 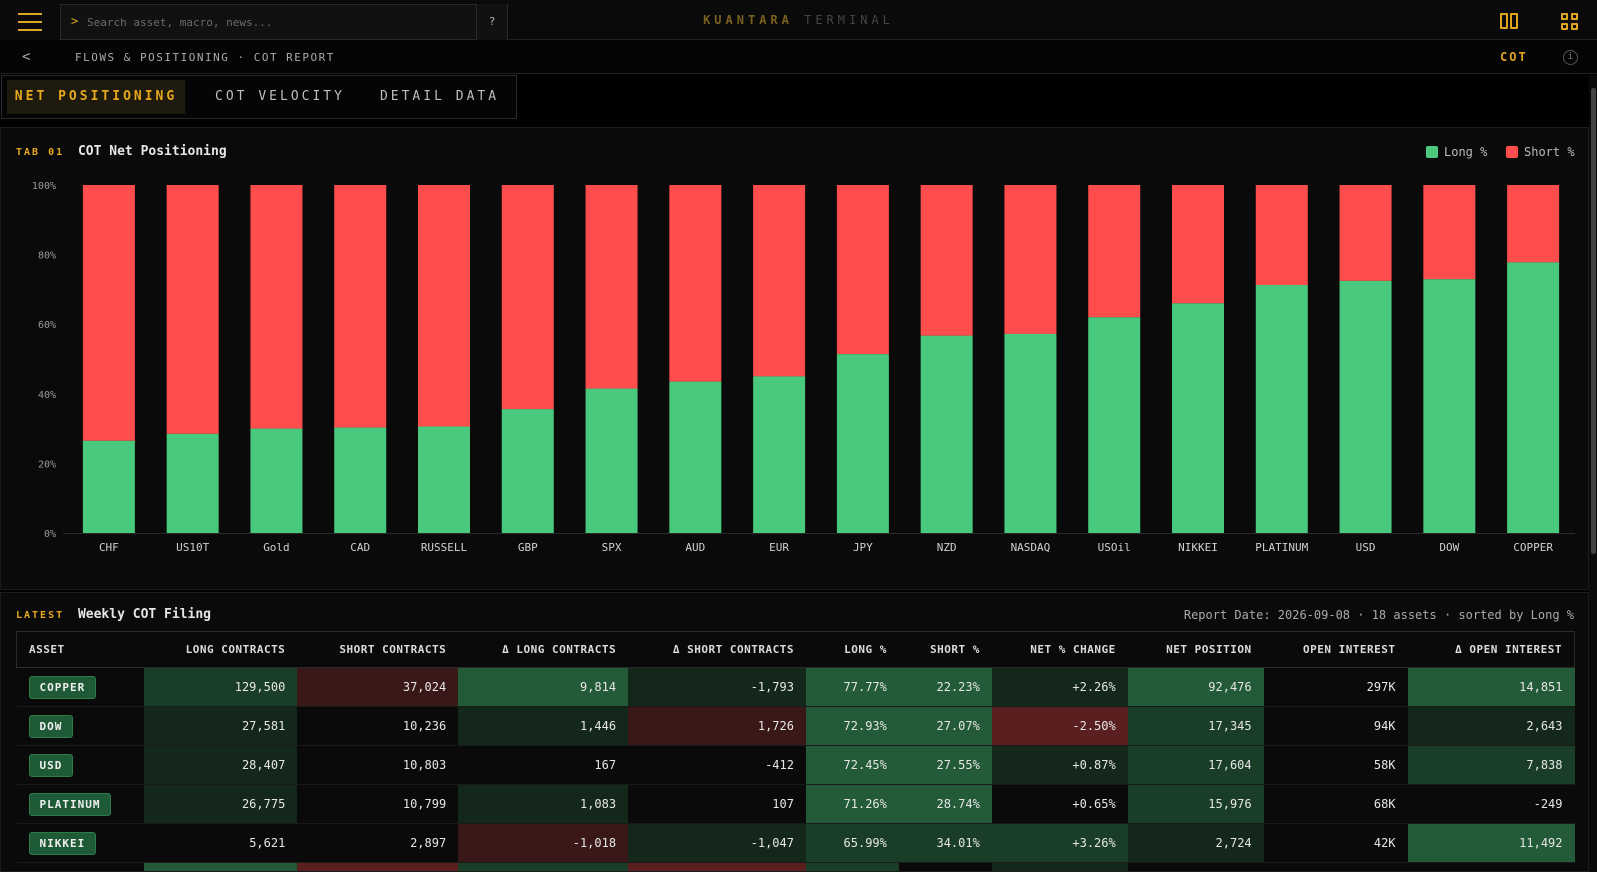 What do you see at coordinates (62, 843) in the screenshot?
I see `asset-chip: NIKKEI` at bounding box center [62, 843].